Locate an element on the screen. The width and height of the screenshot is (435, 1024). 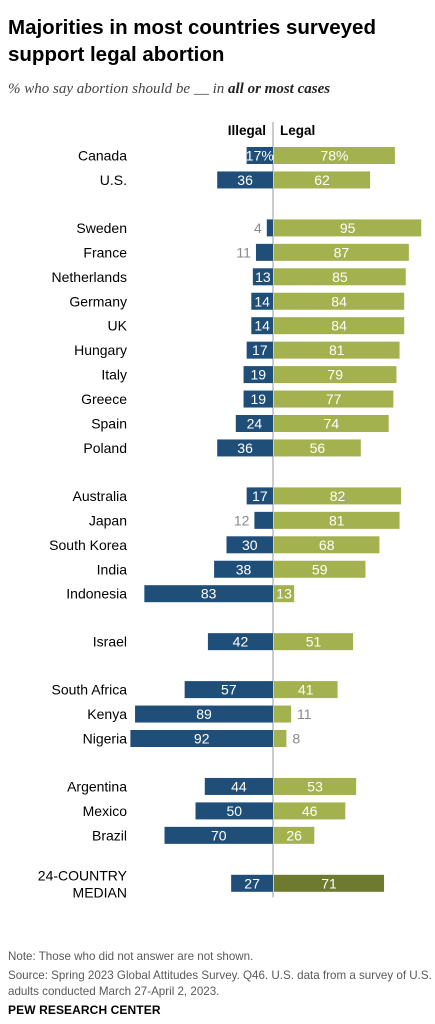
value-label-legal-greece: 77 is located at coordinates (334, 399).